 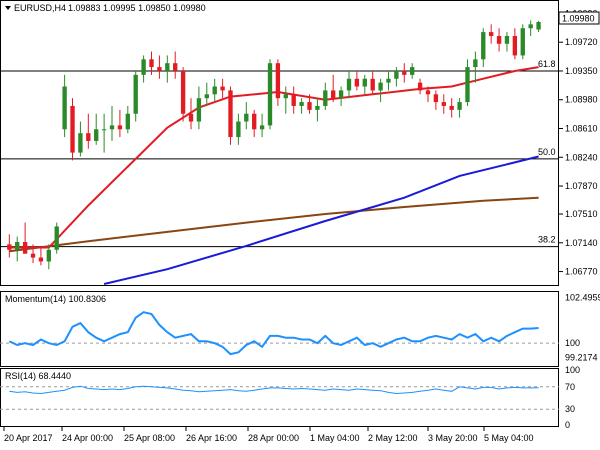 I want to click on price-tick-label: 1.08610, so click(x=581, y=129).